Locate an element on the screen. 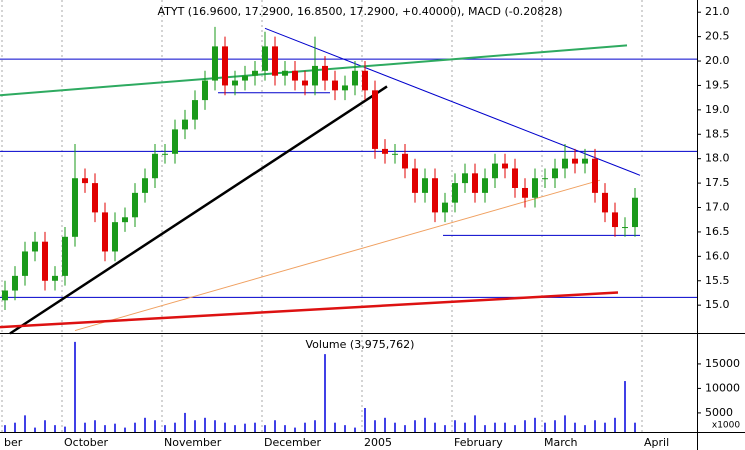 The width and height of the screenshot is (745, 450). x-tick-label: November is located at coordinates (193, 442).